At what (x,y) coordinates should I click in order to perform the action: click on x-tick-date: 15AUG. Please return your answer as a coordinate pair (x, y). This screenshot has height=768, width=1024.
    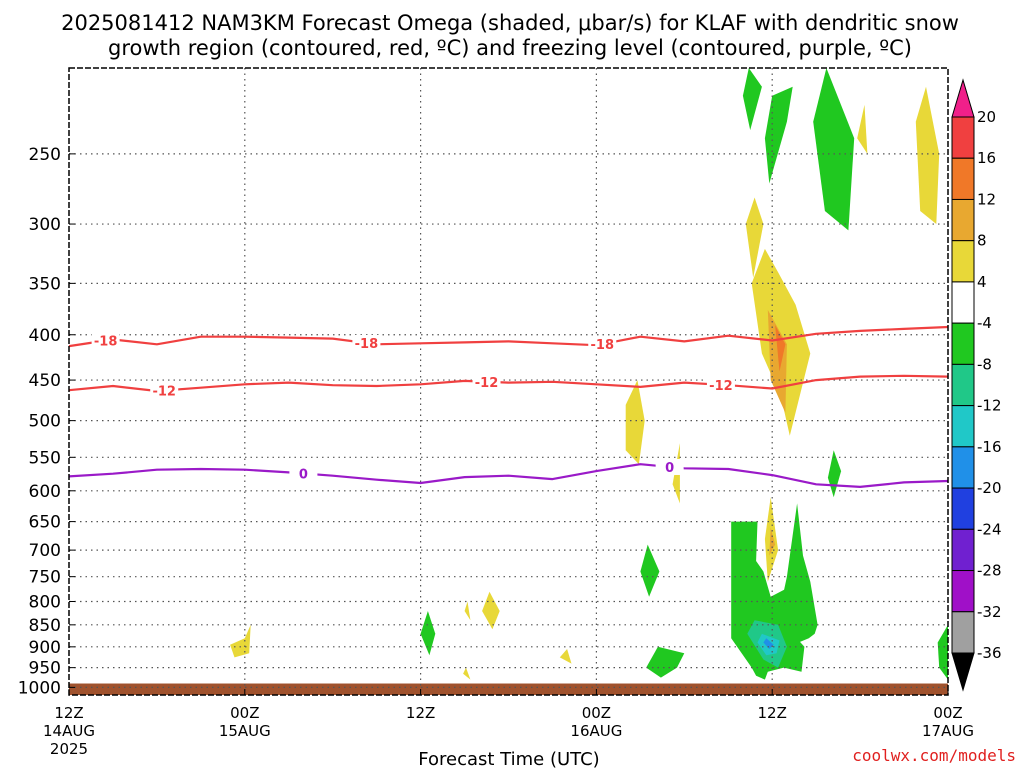
    Looking at the image, I should click on (245, 731).